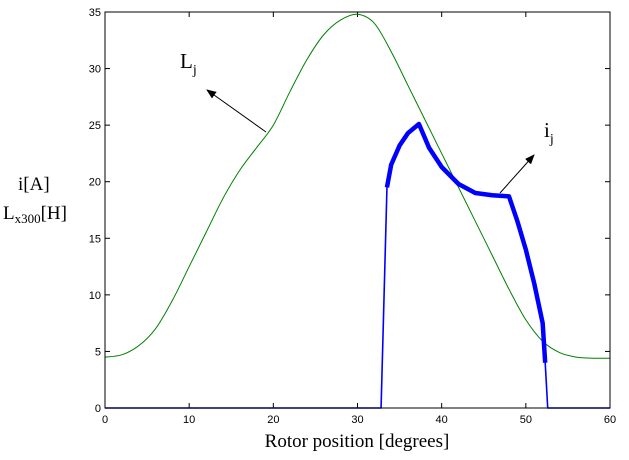  I want to click on annotation-arrow-inductance, so click(236, 111).